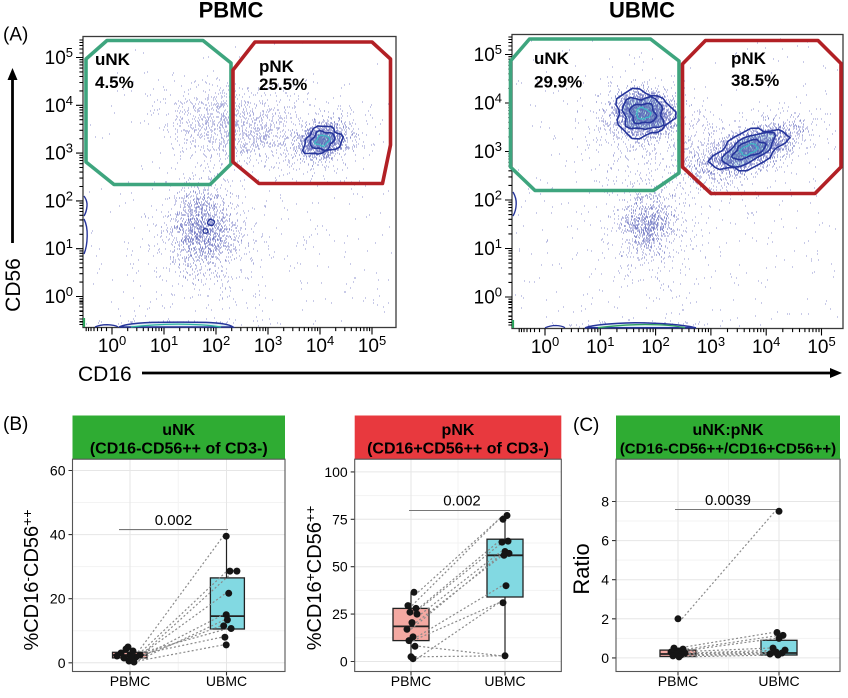 This screenshot has width=848, height=698. What do you see at coordinates (15, 424) in the screenshot?
I see `svg-text: (B)` at bounding box center [15, 424].